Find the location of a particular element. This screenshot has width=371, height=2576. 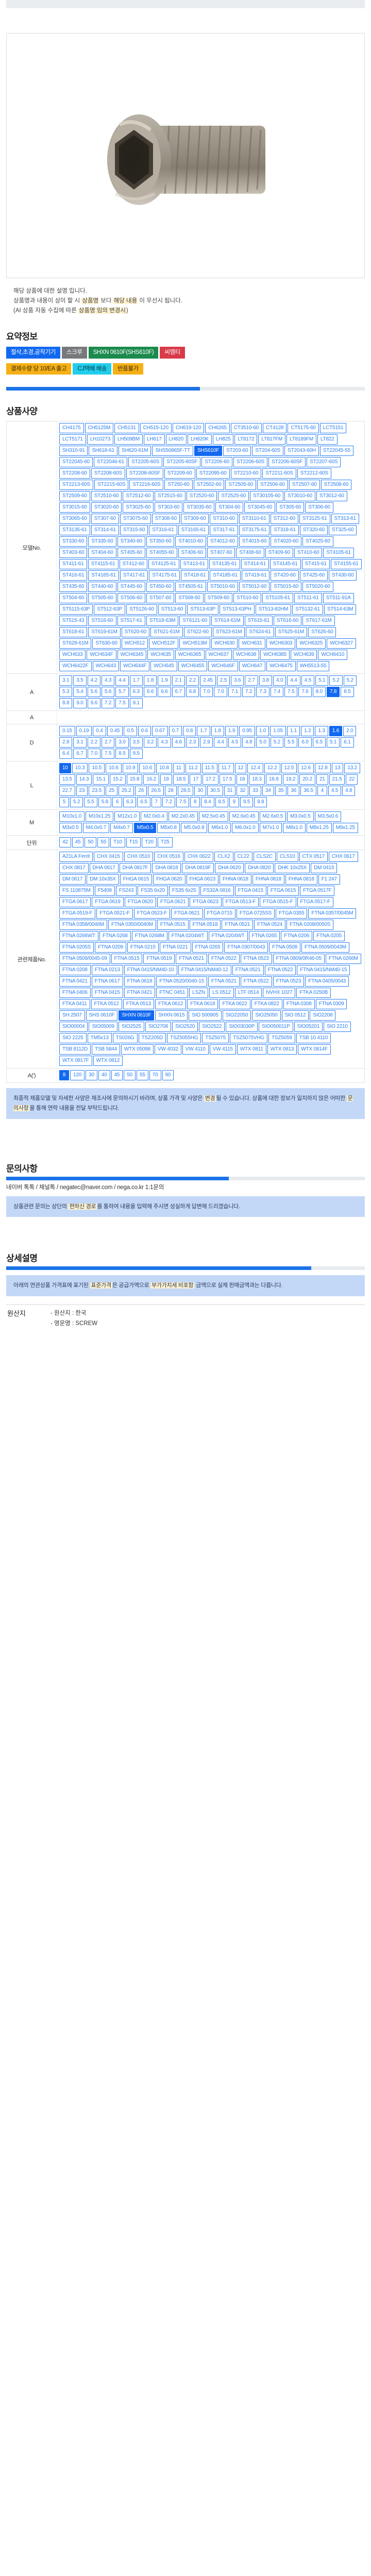

spec-tag: M10x1.25 is located at coordinates (99, 816).